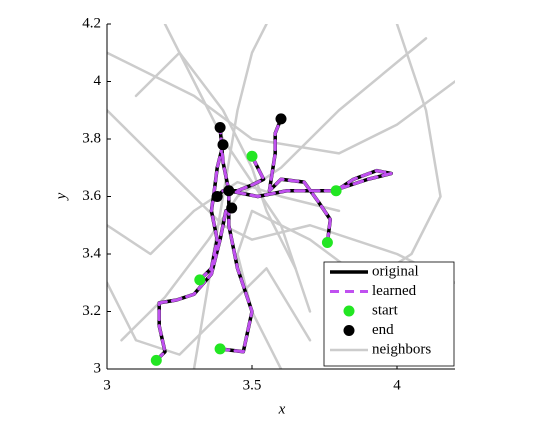 The width and height of the screenshot is (538, 426). I want to click on legend-label: neighbors, so click(401, 349).